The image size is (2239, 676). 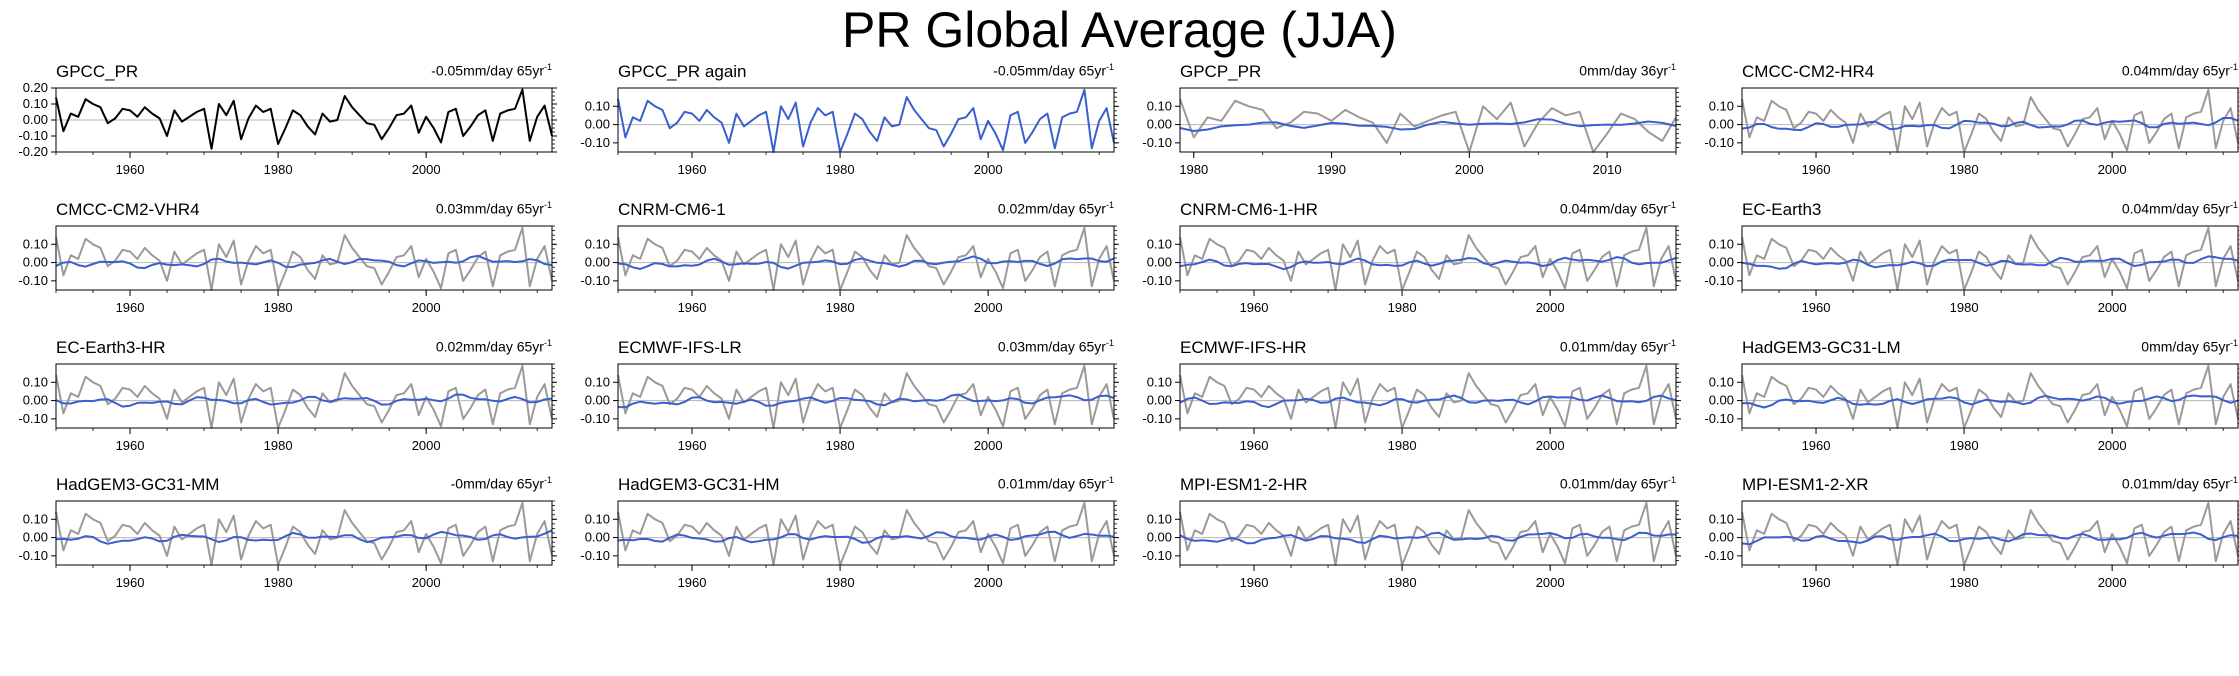 I want to click on panel-trend: 0mm/day 65yr-1, so click(x=2189, y=346).